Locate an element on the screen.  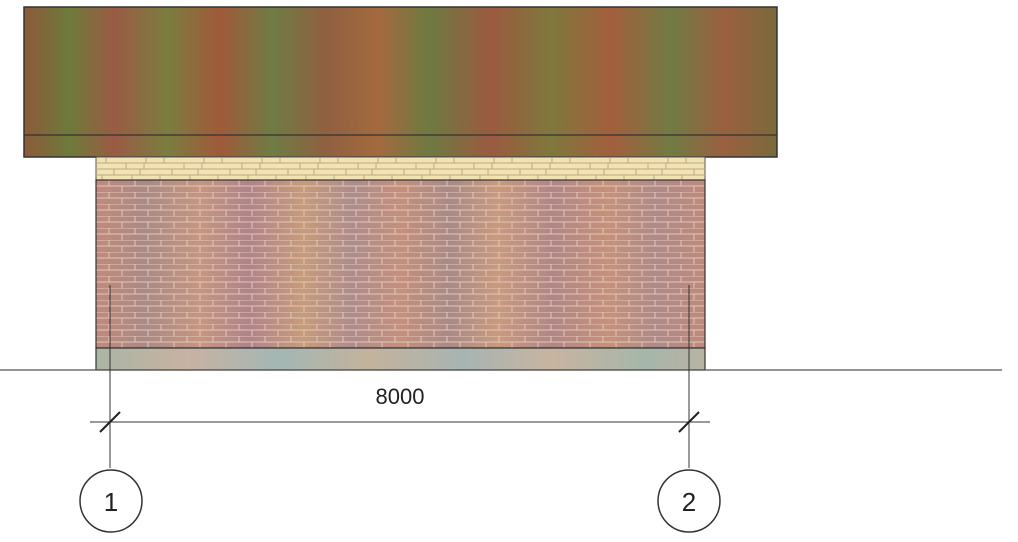
dimension: 8000 is located at coordinates (400, 408).